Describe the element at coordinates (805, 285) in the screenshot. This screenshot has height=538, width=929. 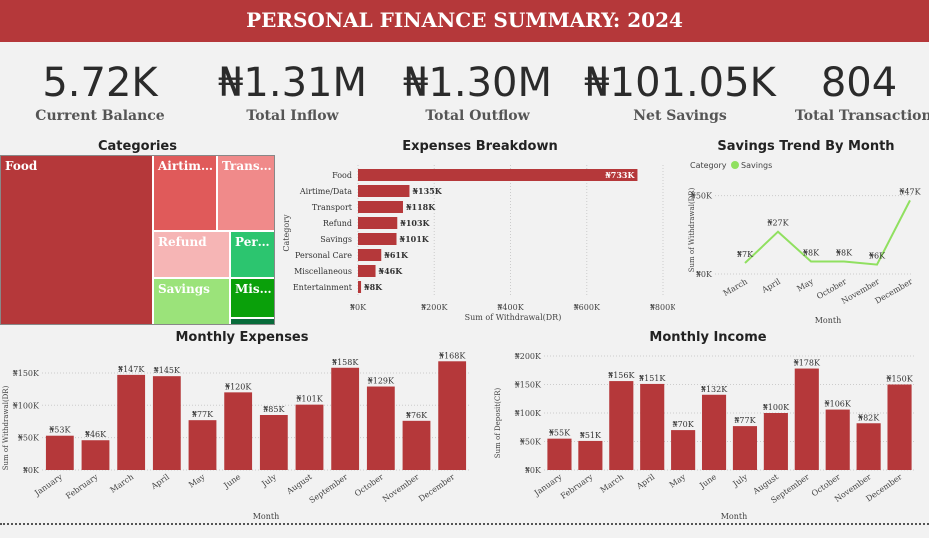
I see `savings-trend-category-label: May` at that location.